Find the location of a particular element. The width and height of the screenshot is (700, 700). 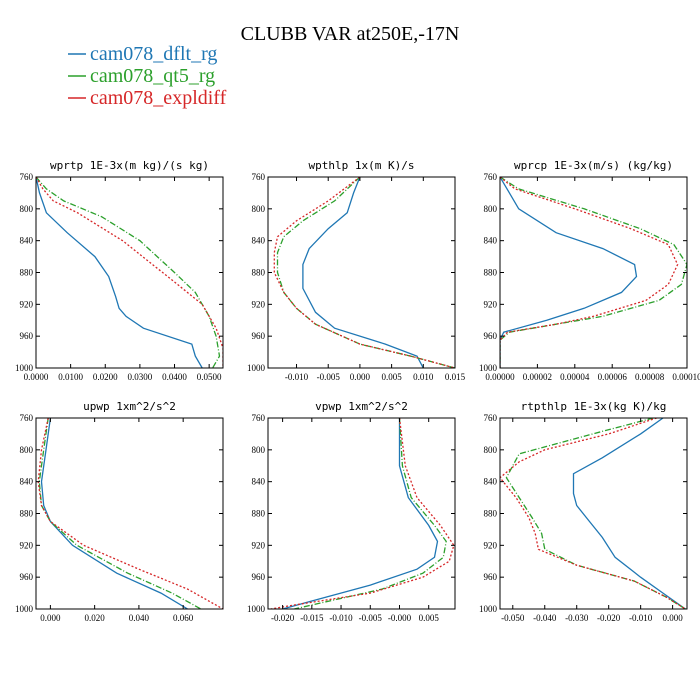

legend-label-dflt: cam078_dflt_rg is located at coordinates (153, 54).